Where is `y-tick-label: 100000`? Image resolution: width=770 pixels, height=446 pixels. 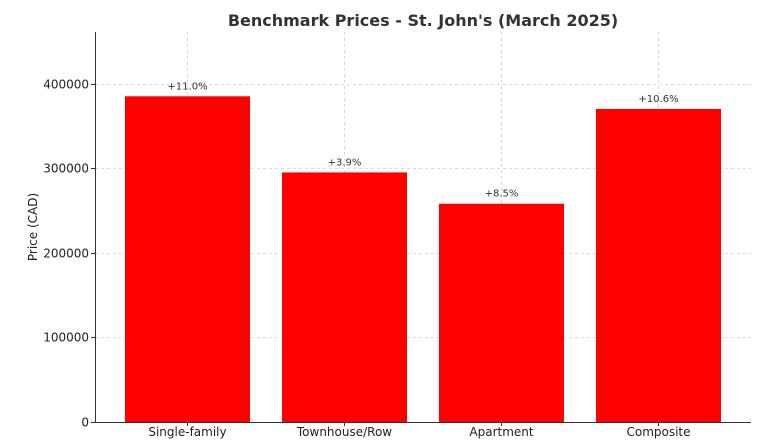
y-tick-label: 100000 is located at coordinates (66, 338).